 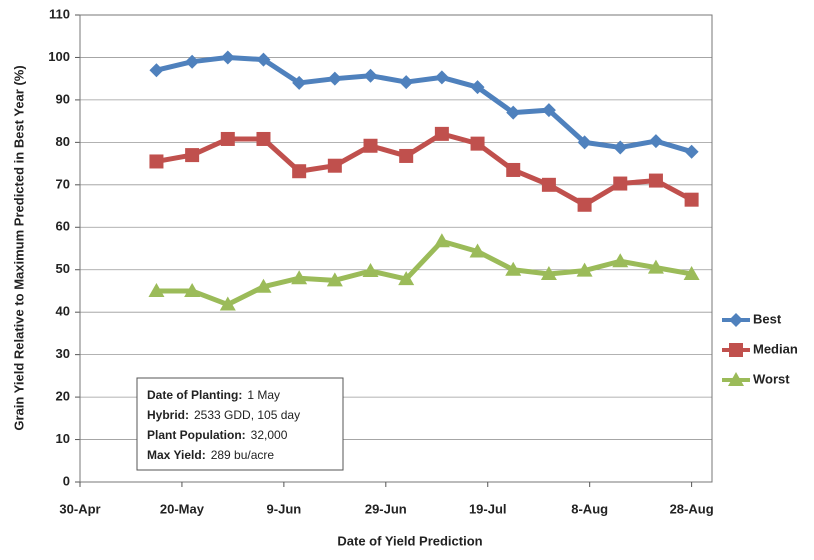 What do you see at coordinates (284, 508) in the screenshot?
I see `x-tick-label: 9-Jun` at bounding box center [284, 508].